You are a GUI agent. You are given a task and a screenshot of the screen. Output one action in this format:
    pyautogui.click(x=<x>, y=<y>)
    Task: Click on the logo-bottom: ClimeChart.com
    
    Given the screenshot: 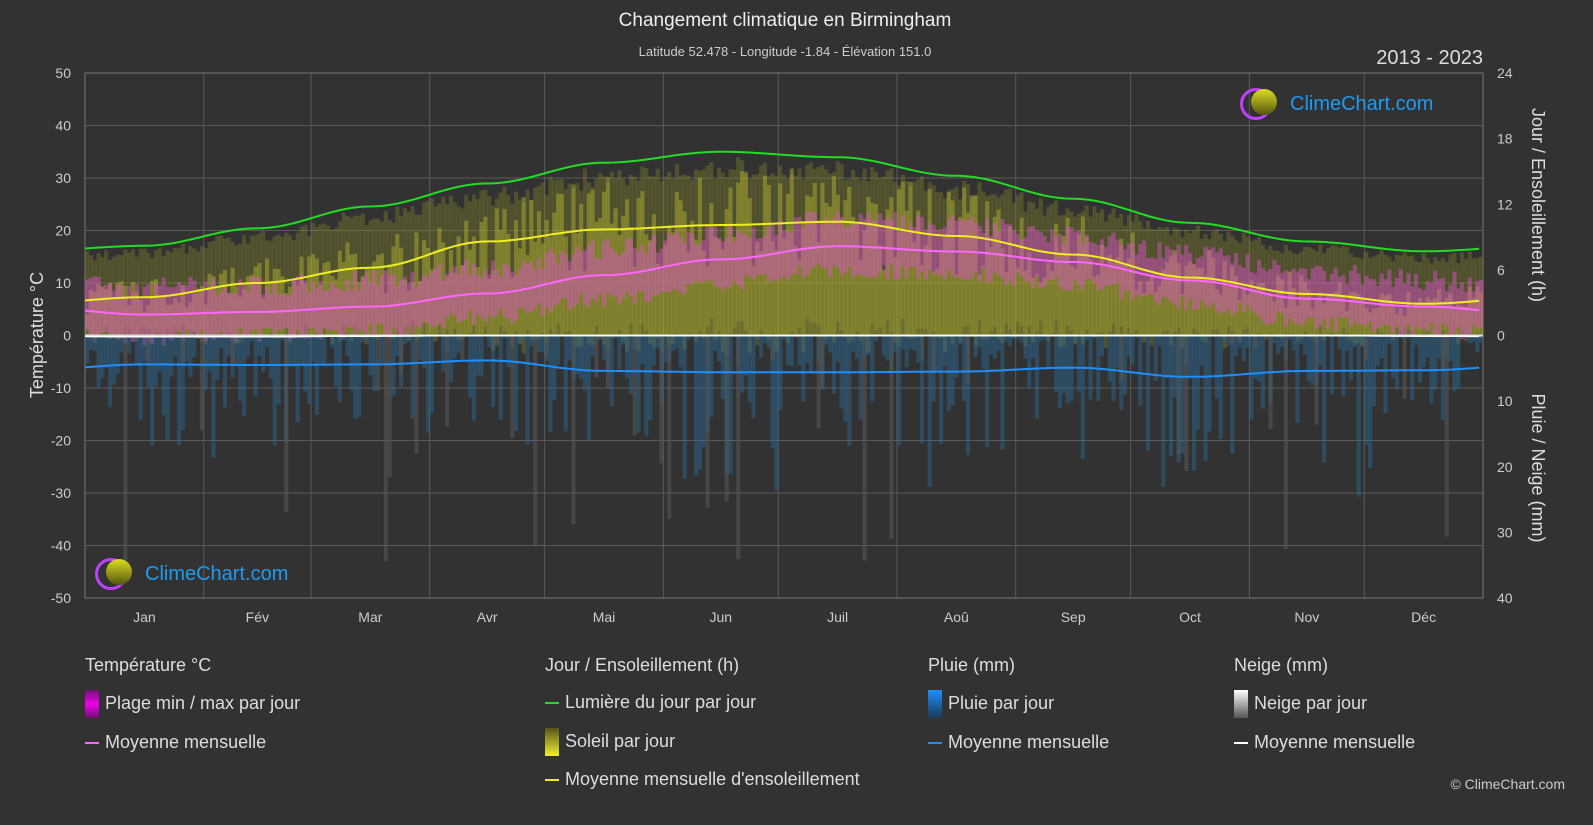 What is the action you would take?
    pyautogui.click(x=191, y=574)
    